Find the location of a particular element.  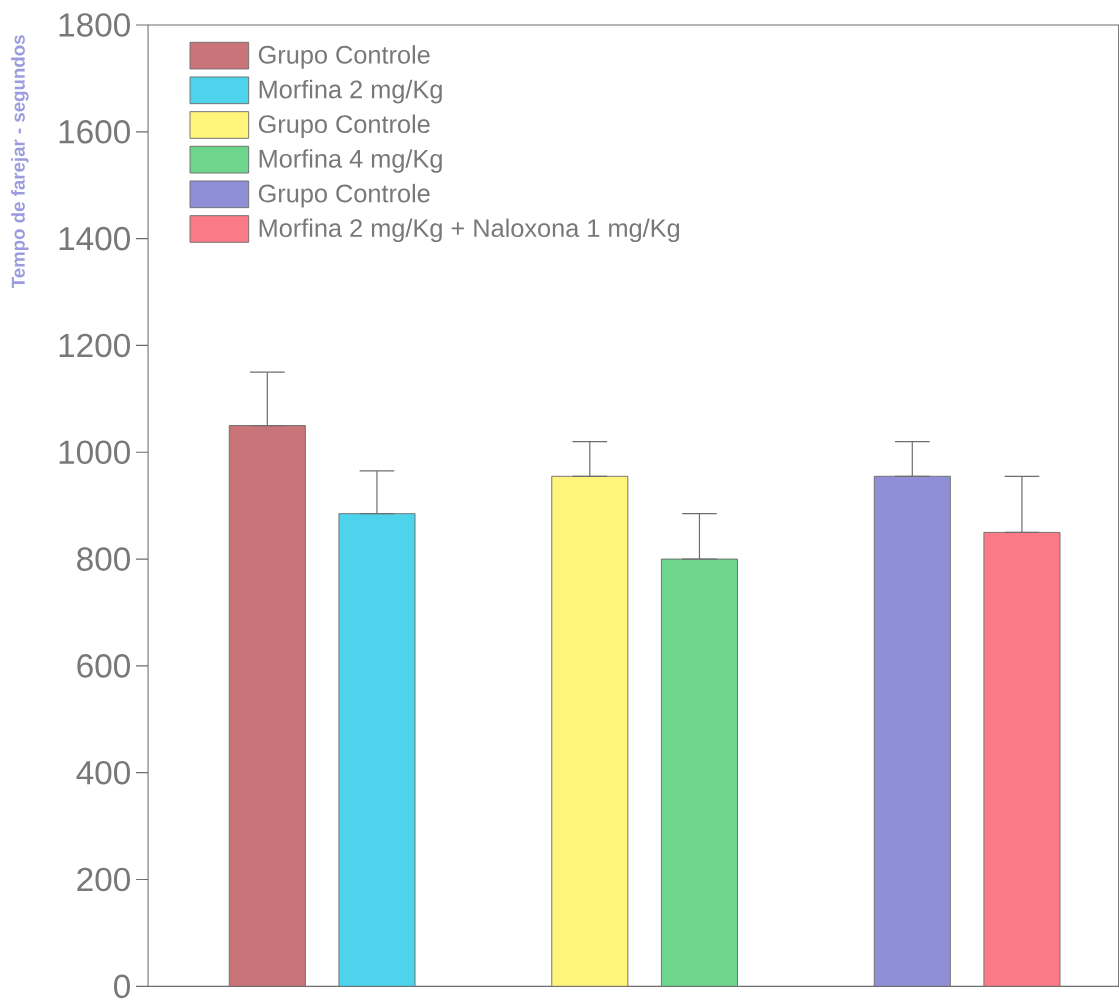

y-tick-label: 1800 is located at coordinates (94, 25).